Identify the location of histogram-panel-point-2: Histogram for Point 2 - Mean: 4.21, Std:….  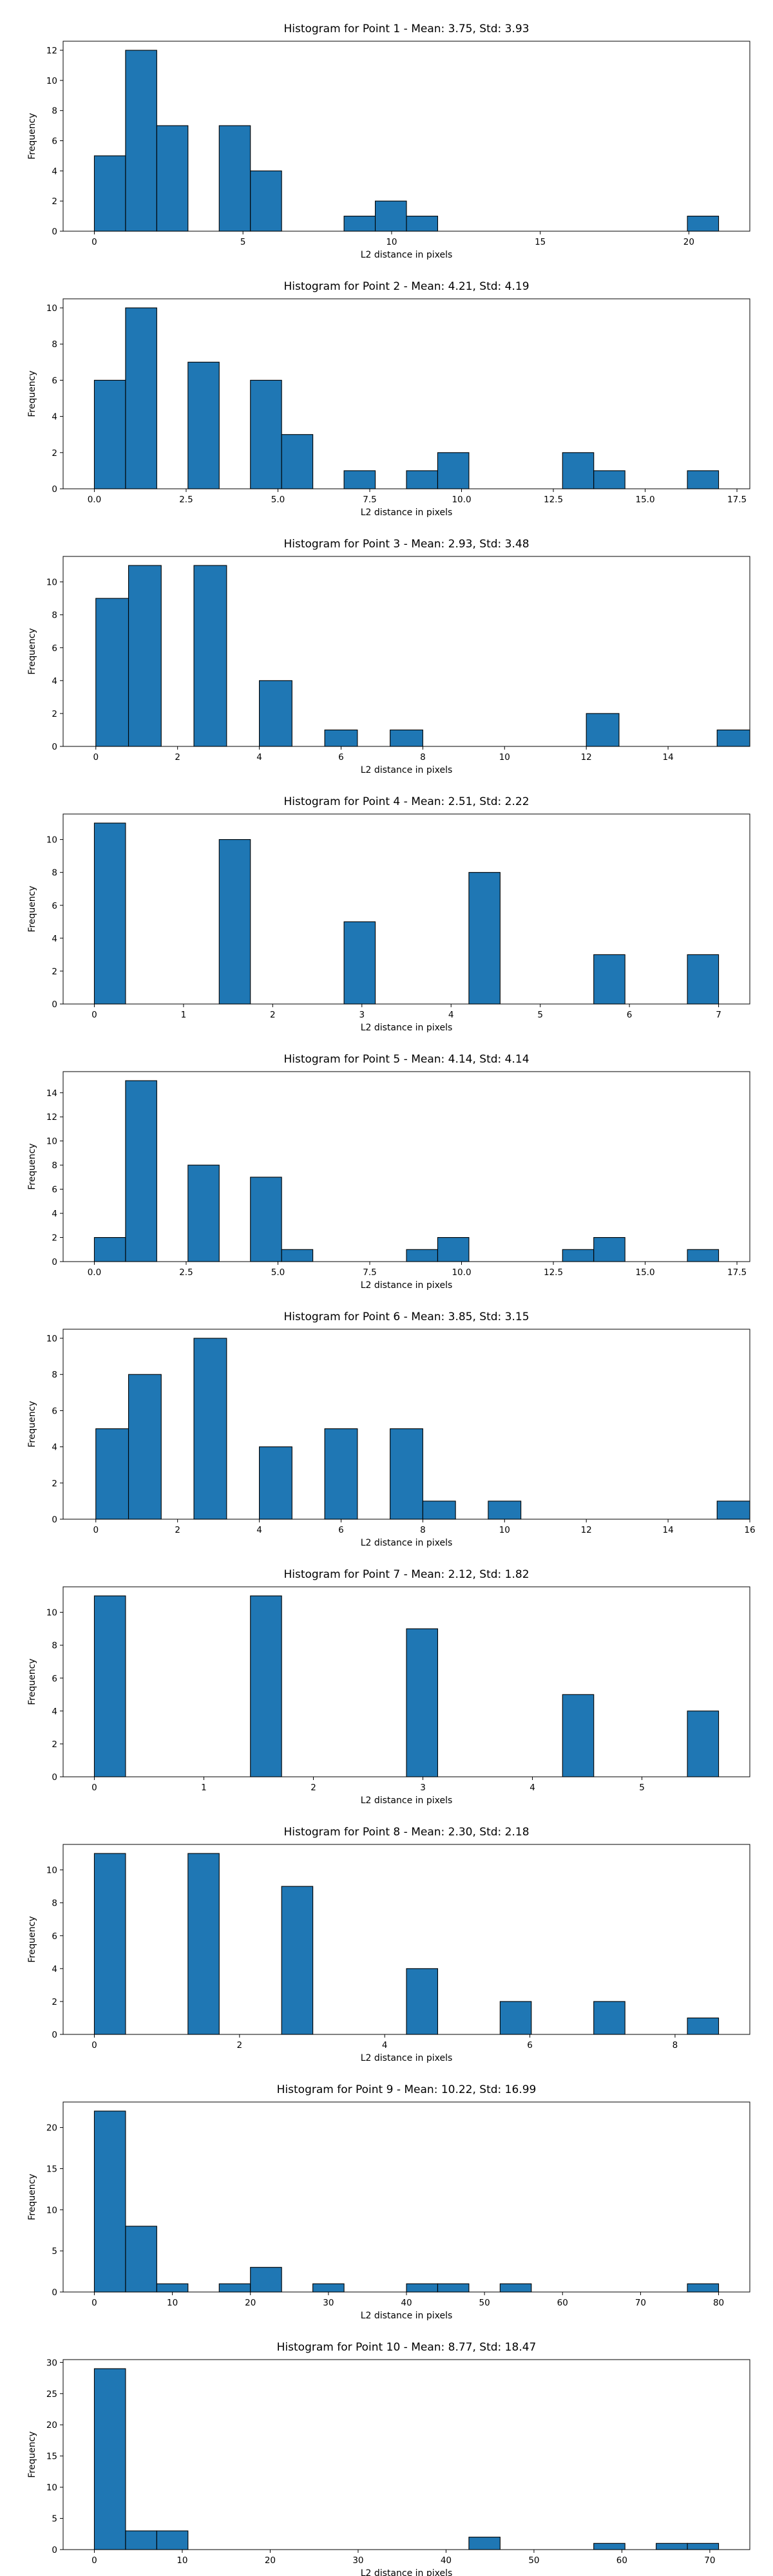
(388, 399).